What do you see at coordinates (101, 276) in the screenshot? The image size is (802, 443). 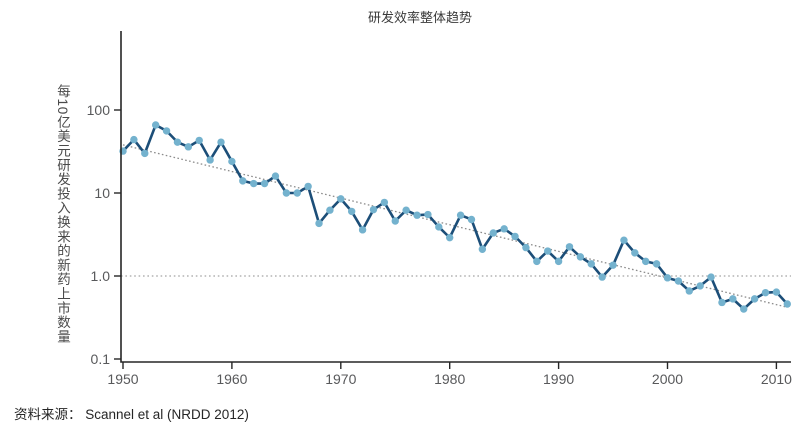 I see `y-tick-label: 1.0` at bounding box center [101, 276].